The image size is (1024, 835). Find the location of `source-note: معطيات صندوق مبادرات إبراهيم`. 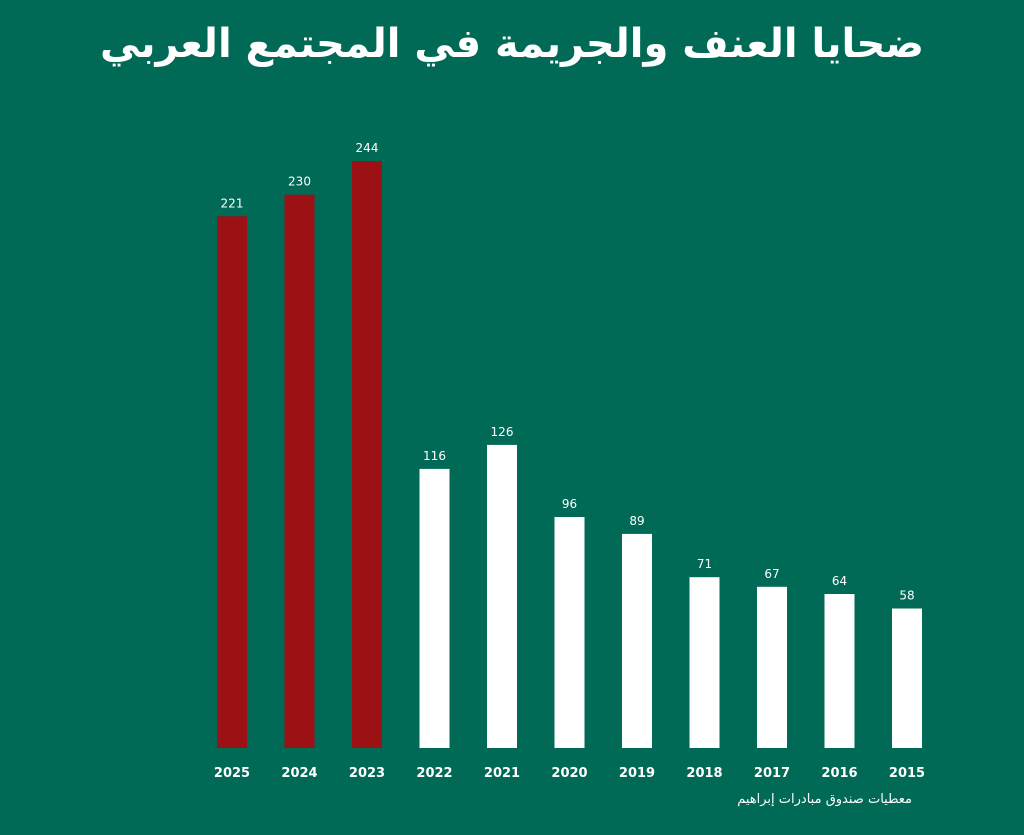

source-note: معطيات صندوق مبادرات إبراهيم is located at coordinates (824, 799).